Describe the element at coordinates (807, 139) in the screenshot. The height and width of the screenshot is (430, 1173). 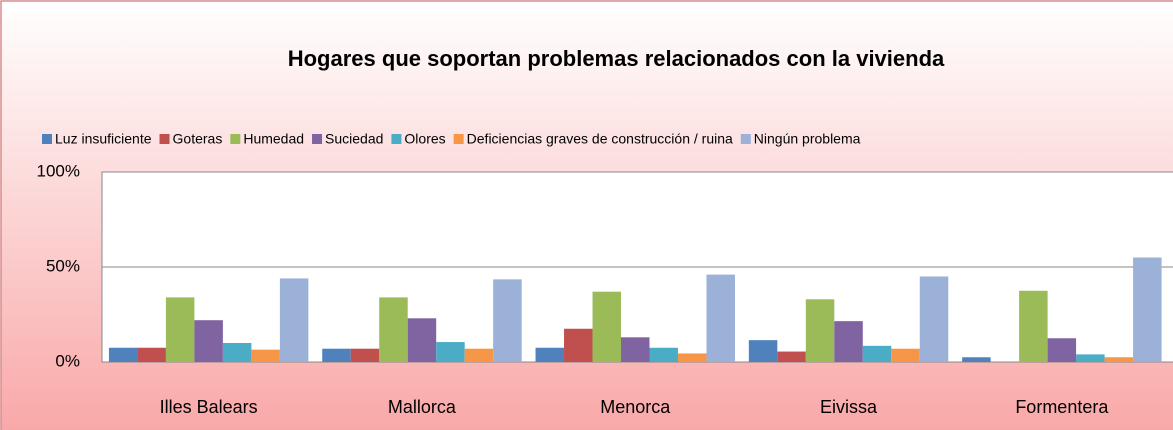
I see `legend-label: Ningún problema` at that location.